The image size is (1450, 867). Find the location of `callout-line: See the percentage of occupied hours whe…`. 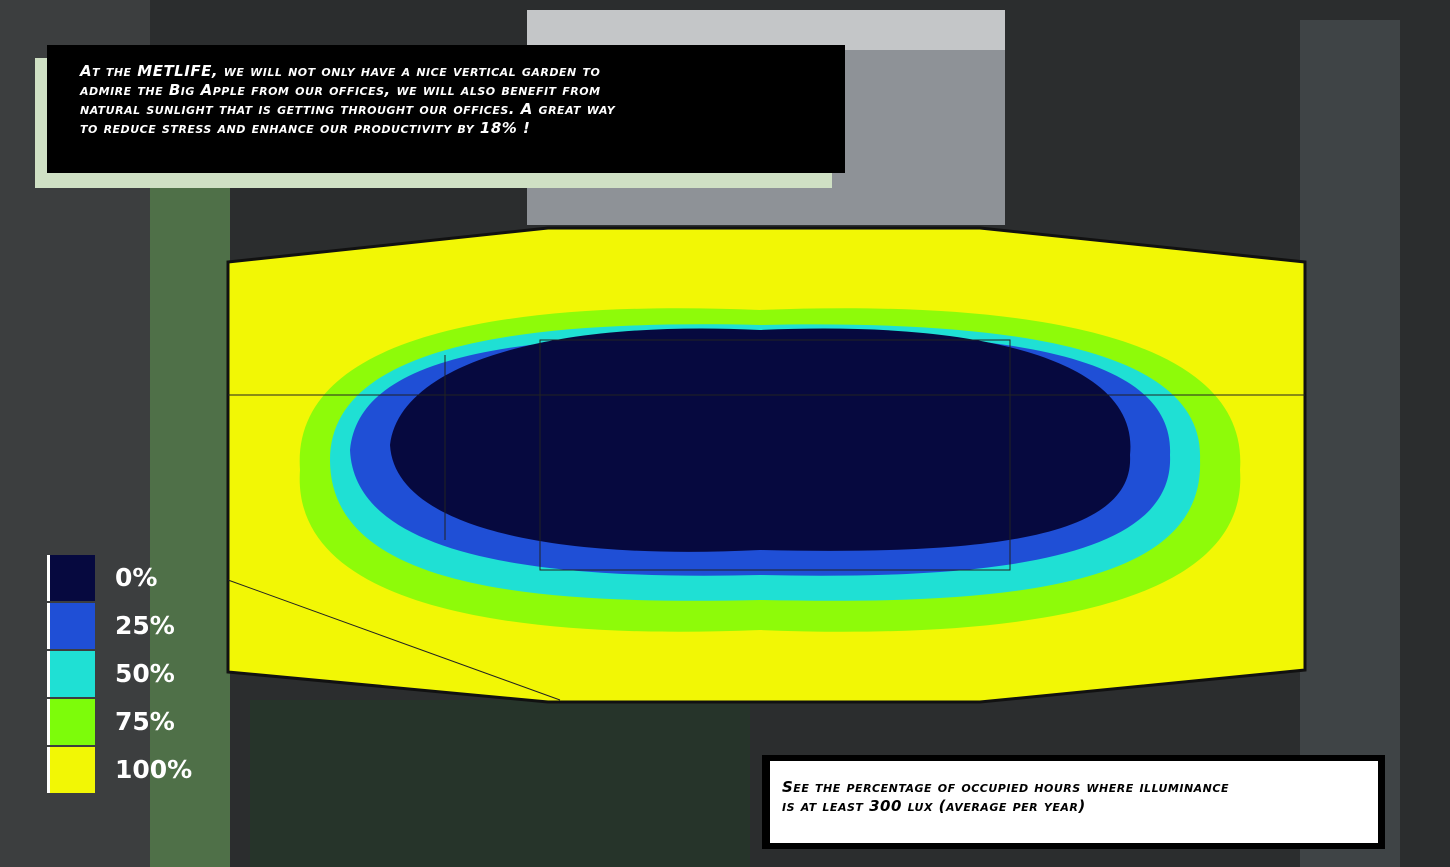

callout-line: See the percentage of occupied hours whe… is located at coordinates (1005, 787).